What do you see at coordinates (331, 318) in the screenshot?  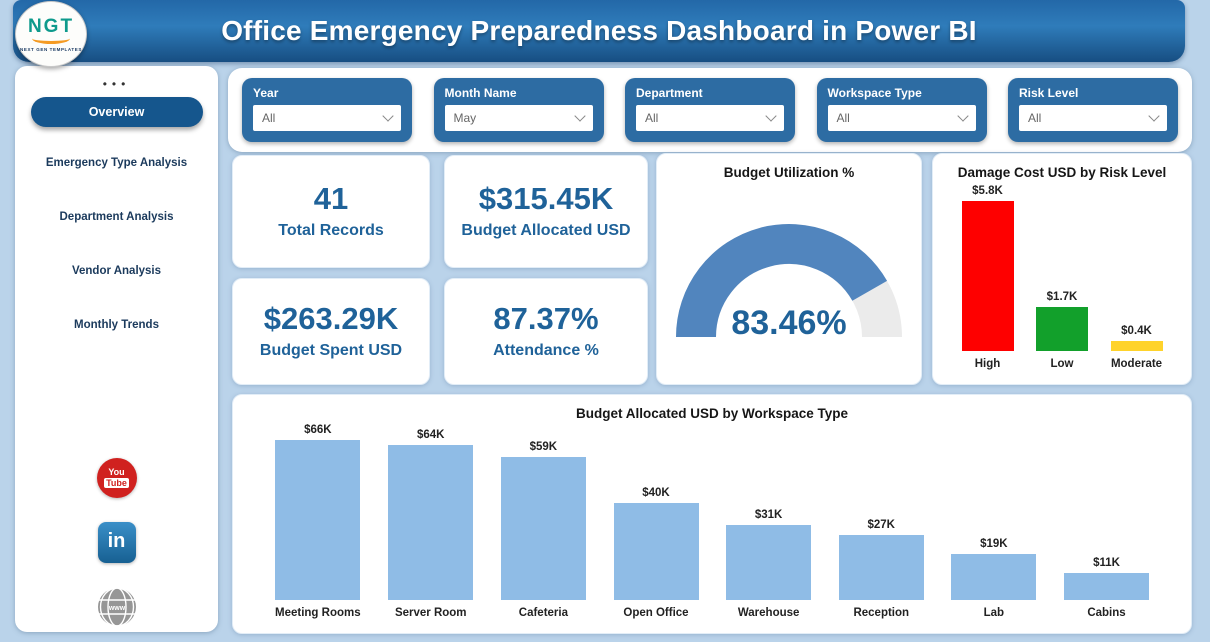 I see `kpi-value: $263.29K` at bounding box center [331, 318].